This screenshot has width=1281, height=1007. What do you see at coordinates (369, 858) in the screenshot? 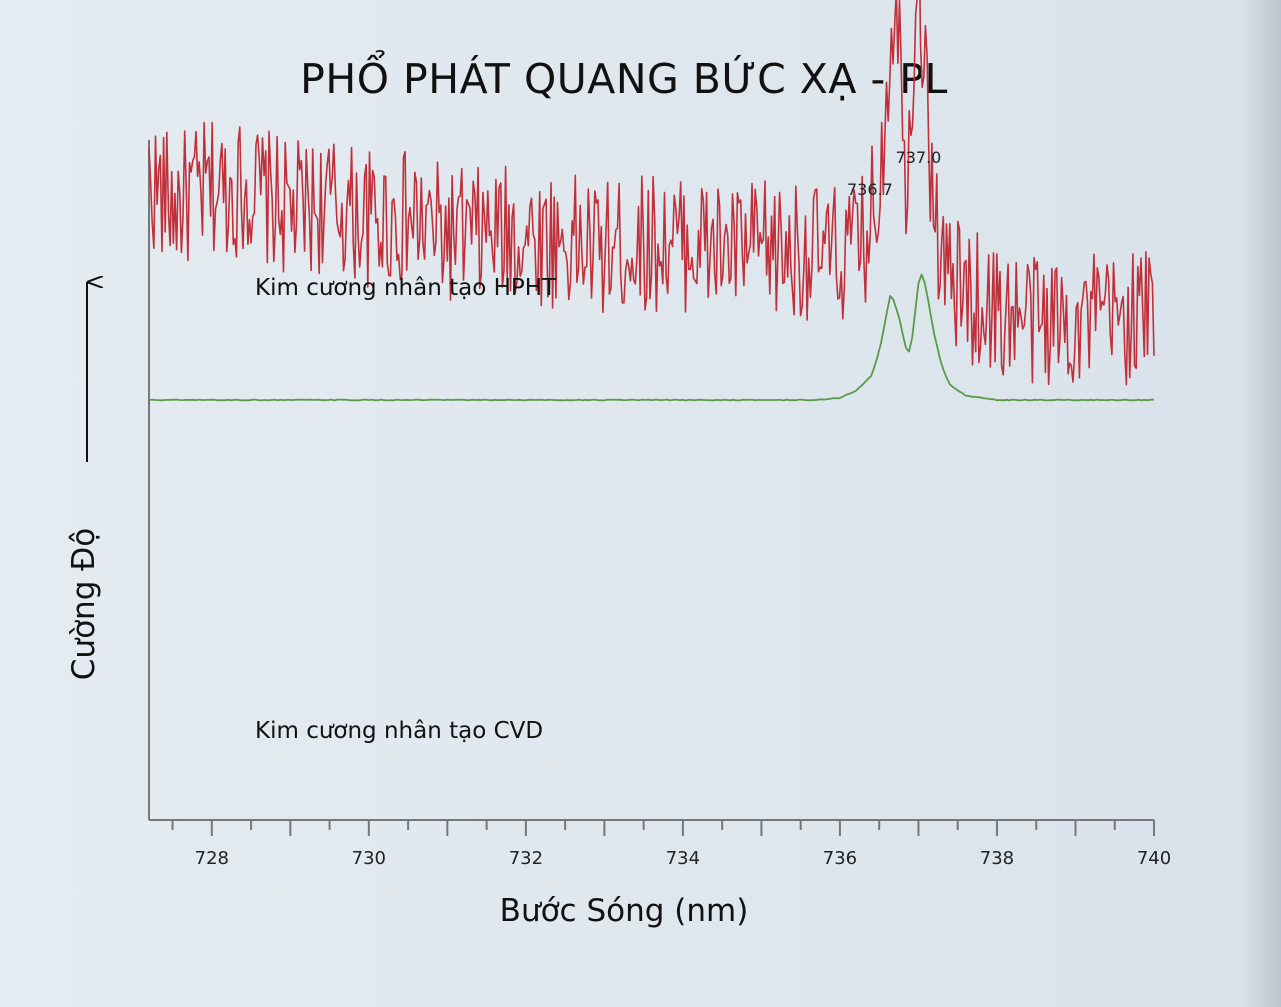
I see `x-tick-label: 730` at bounding box center [369, 858].